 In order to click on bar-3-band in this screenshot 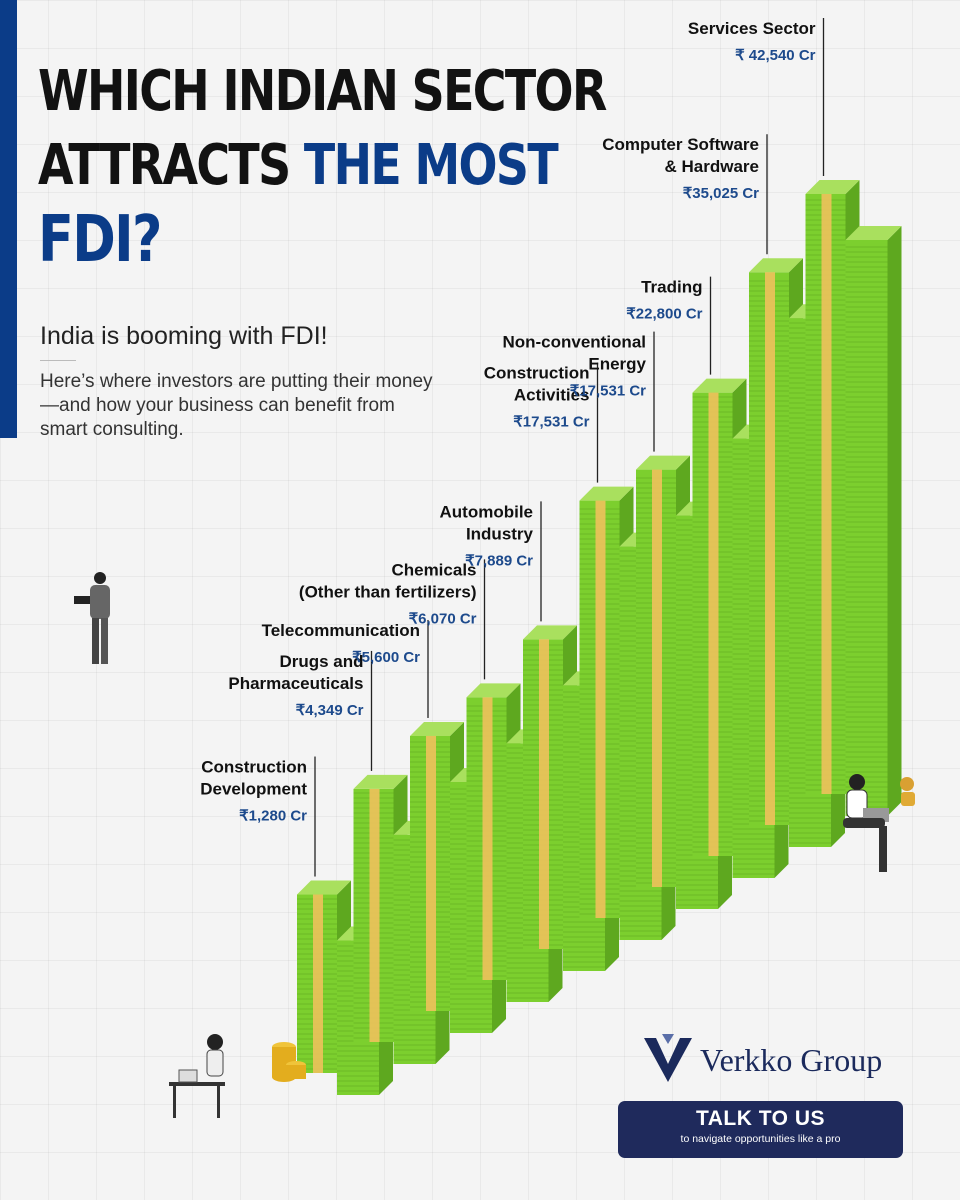, I will do `click(431, 873)`.